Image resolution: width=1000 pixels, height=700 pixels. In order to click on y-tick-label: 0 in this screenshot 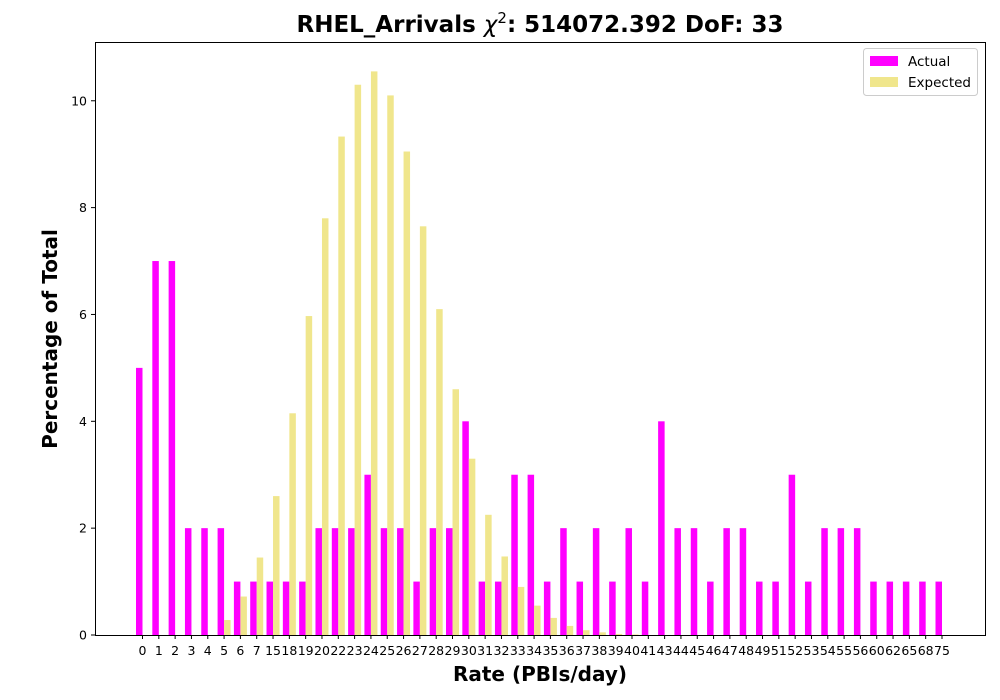, I will do `click(83, 635)`.